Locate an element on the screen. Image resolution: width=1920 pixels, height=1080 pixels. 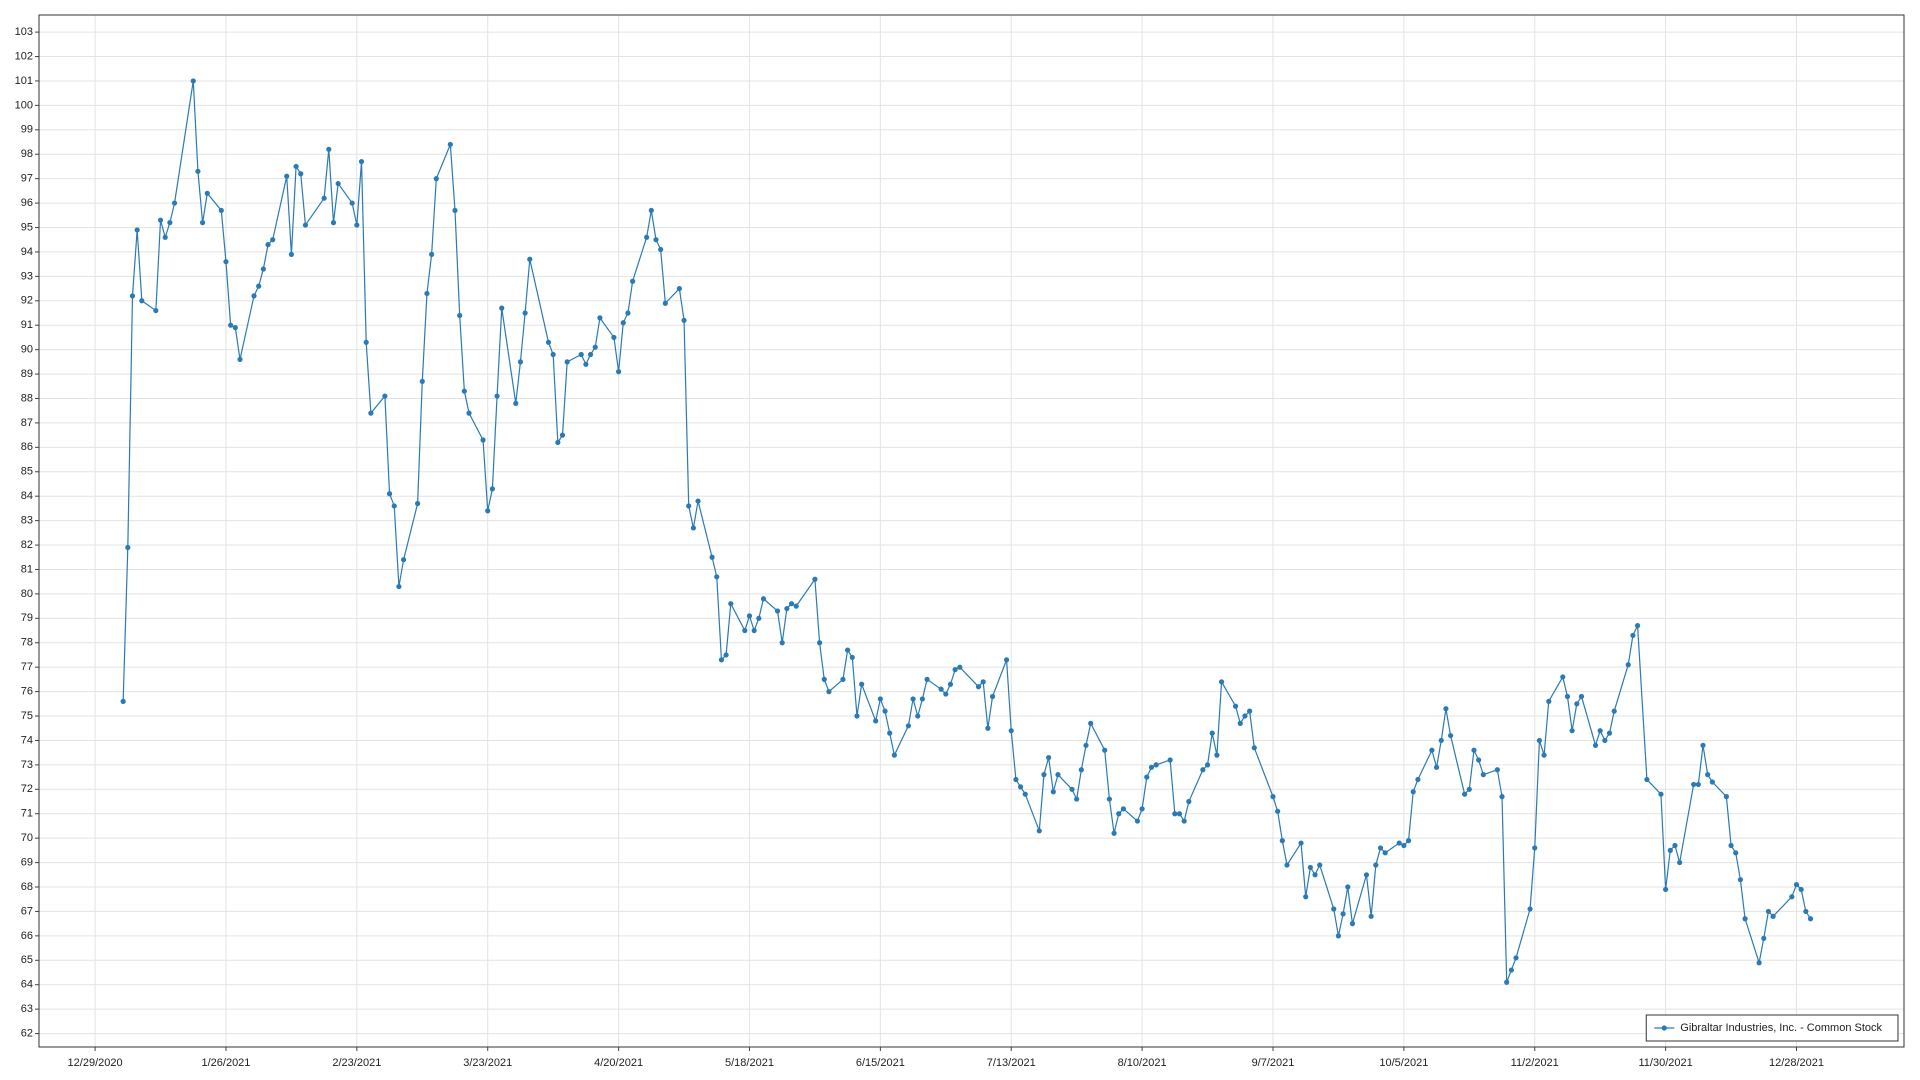
y-tick-label: 103 is located at coordinates (24, 32).